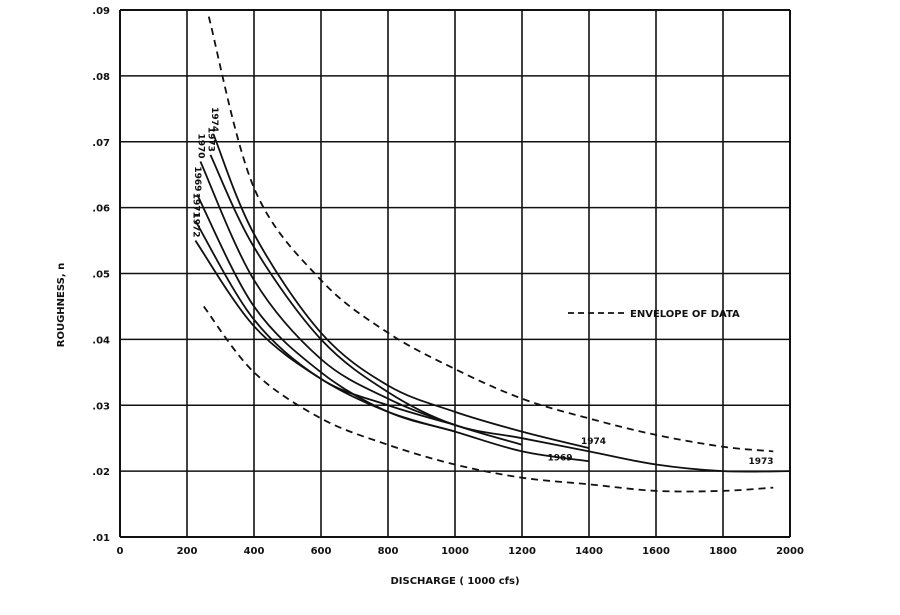 The width and height of the screenshot is (900, 615). Describe the element at coordinates (761, 462) in the screenshot. I see `annotation-label: 1973` at that location.